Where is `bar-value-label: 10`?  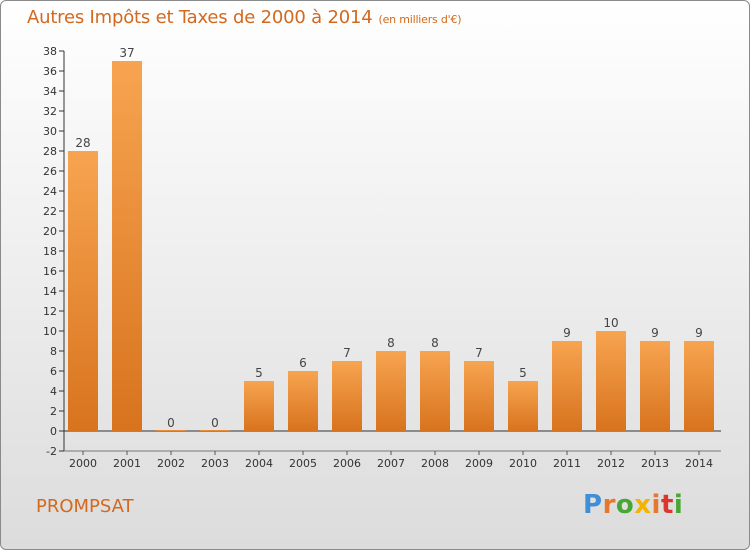 bar-value-label: 10 is located at coordinates (610, 323).